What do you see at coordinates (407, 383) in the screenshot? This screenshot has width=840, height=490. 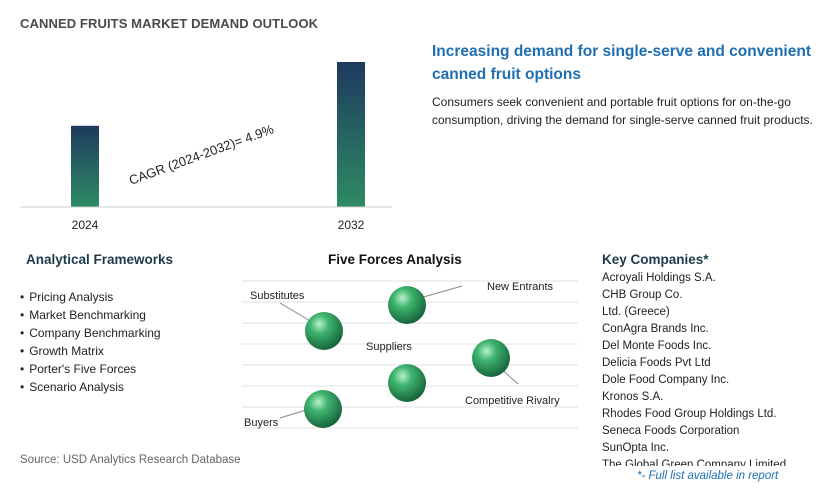 I see `suppliers-sphere-icon` at bounding box center [407, 383].